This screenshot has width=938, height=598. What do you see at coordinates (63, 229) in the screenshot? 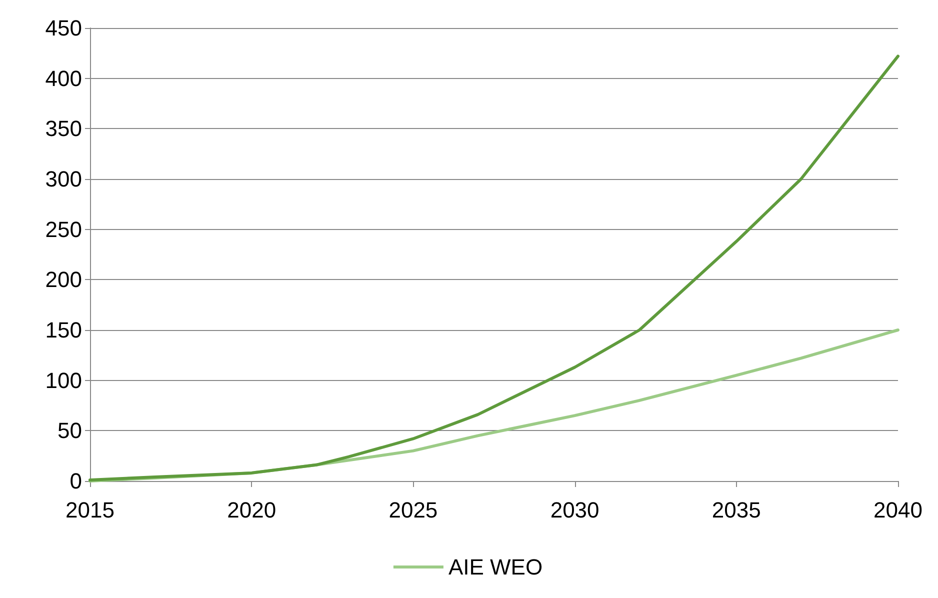
I see `y-tick-label: 250` at bounding box center [63, 229].